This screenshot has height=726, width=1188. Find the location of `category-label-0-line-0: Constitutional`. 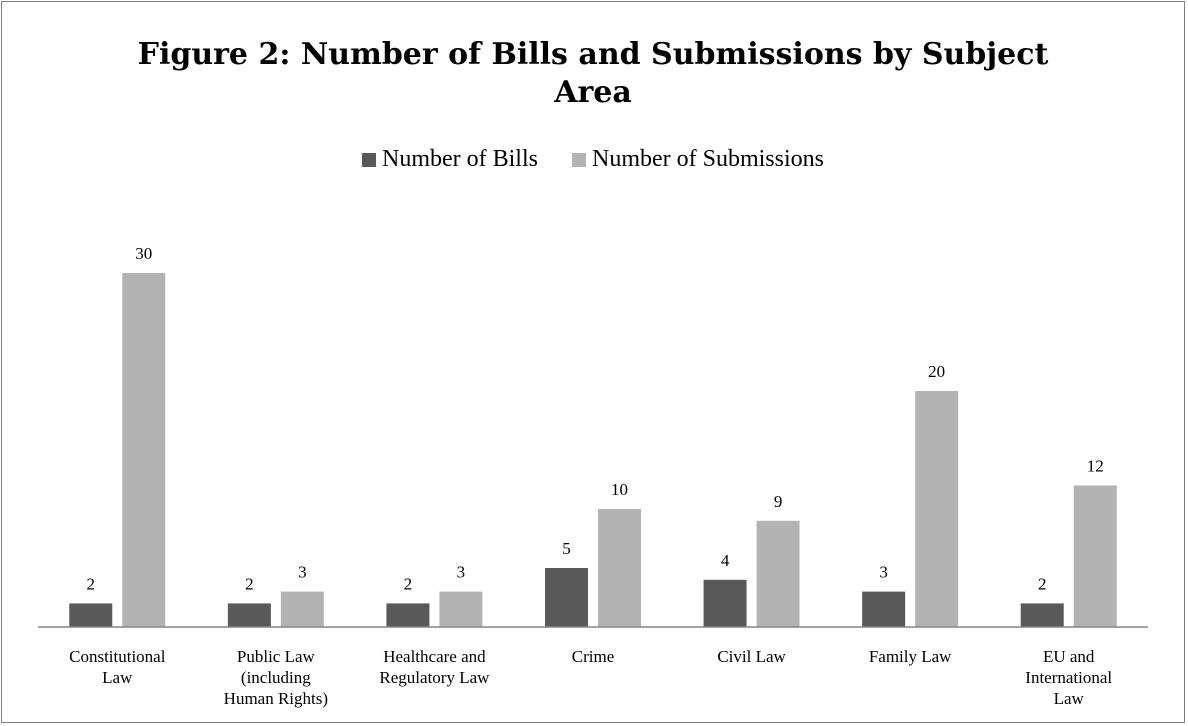

category-label-0-line-0: Constitutional is located at coordinates (117, 656).